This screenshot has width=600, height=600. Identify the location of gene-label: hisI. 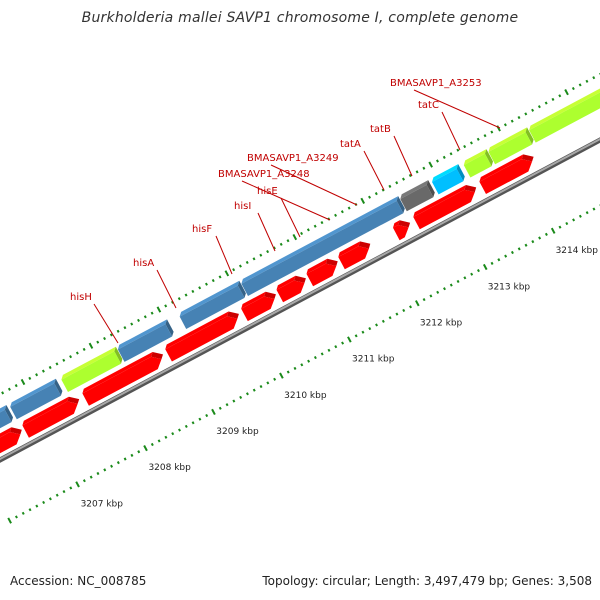
(242, 206).